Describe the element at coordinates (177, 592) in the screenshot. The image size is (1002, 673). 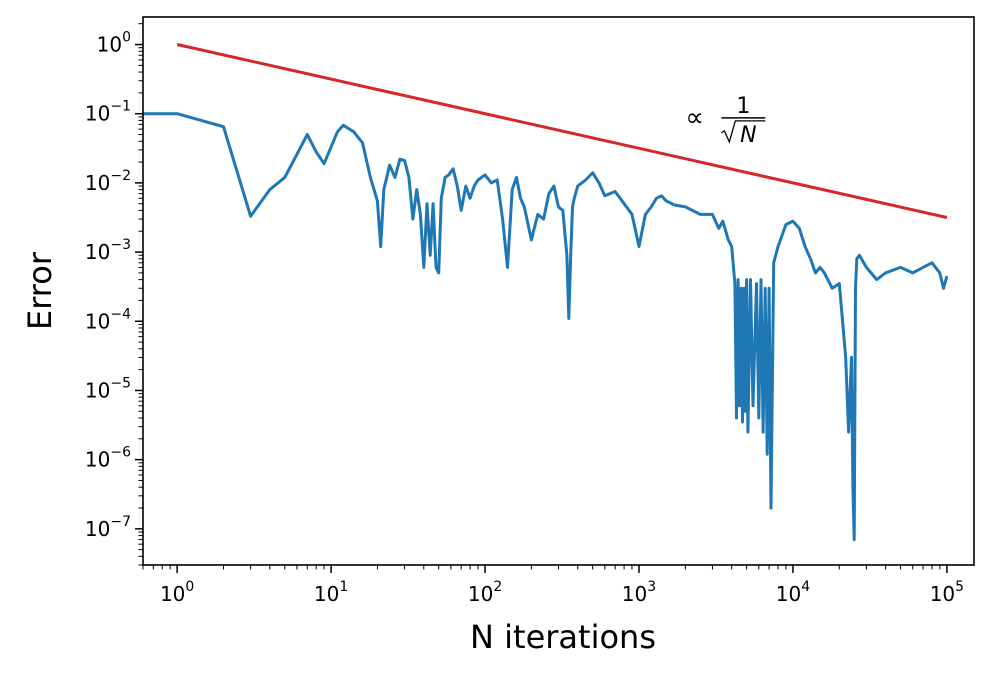
I see `x-tick-label: 10⁰` at that location.